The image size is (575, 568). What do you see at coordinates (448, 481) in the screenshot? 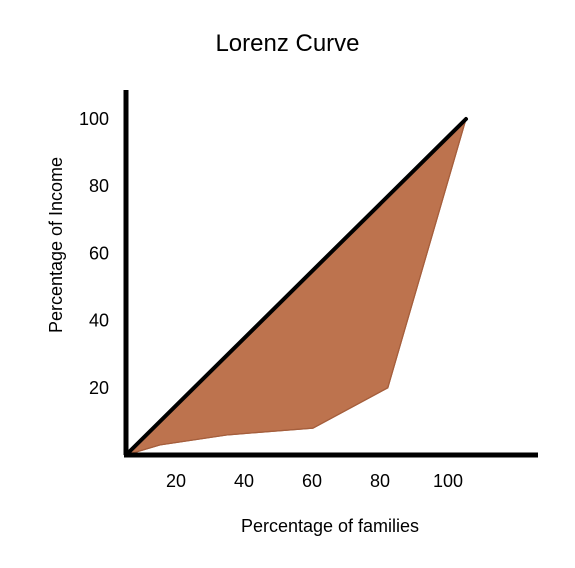
I see `x-tick-label: 100` at bounding box center [448, 481].